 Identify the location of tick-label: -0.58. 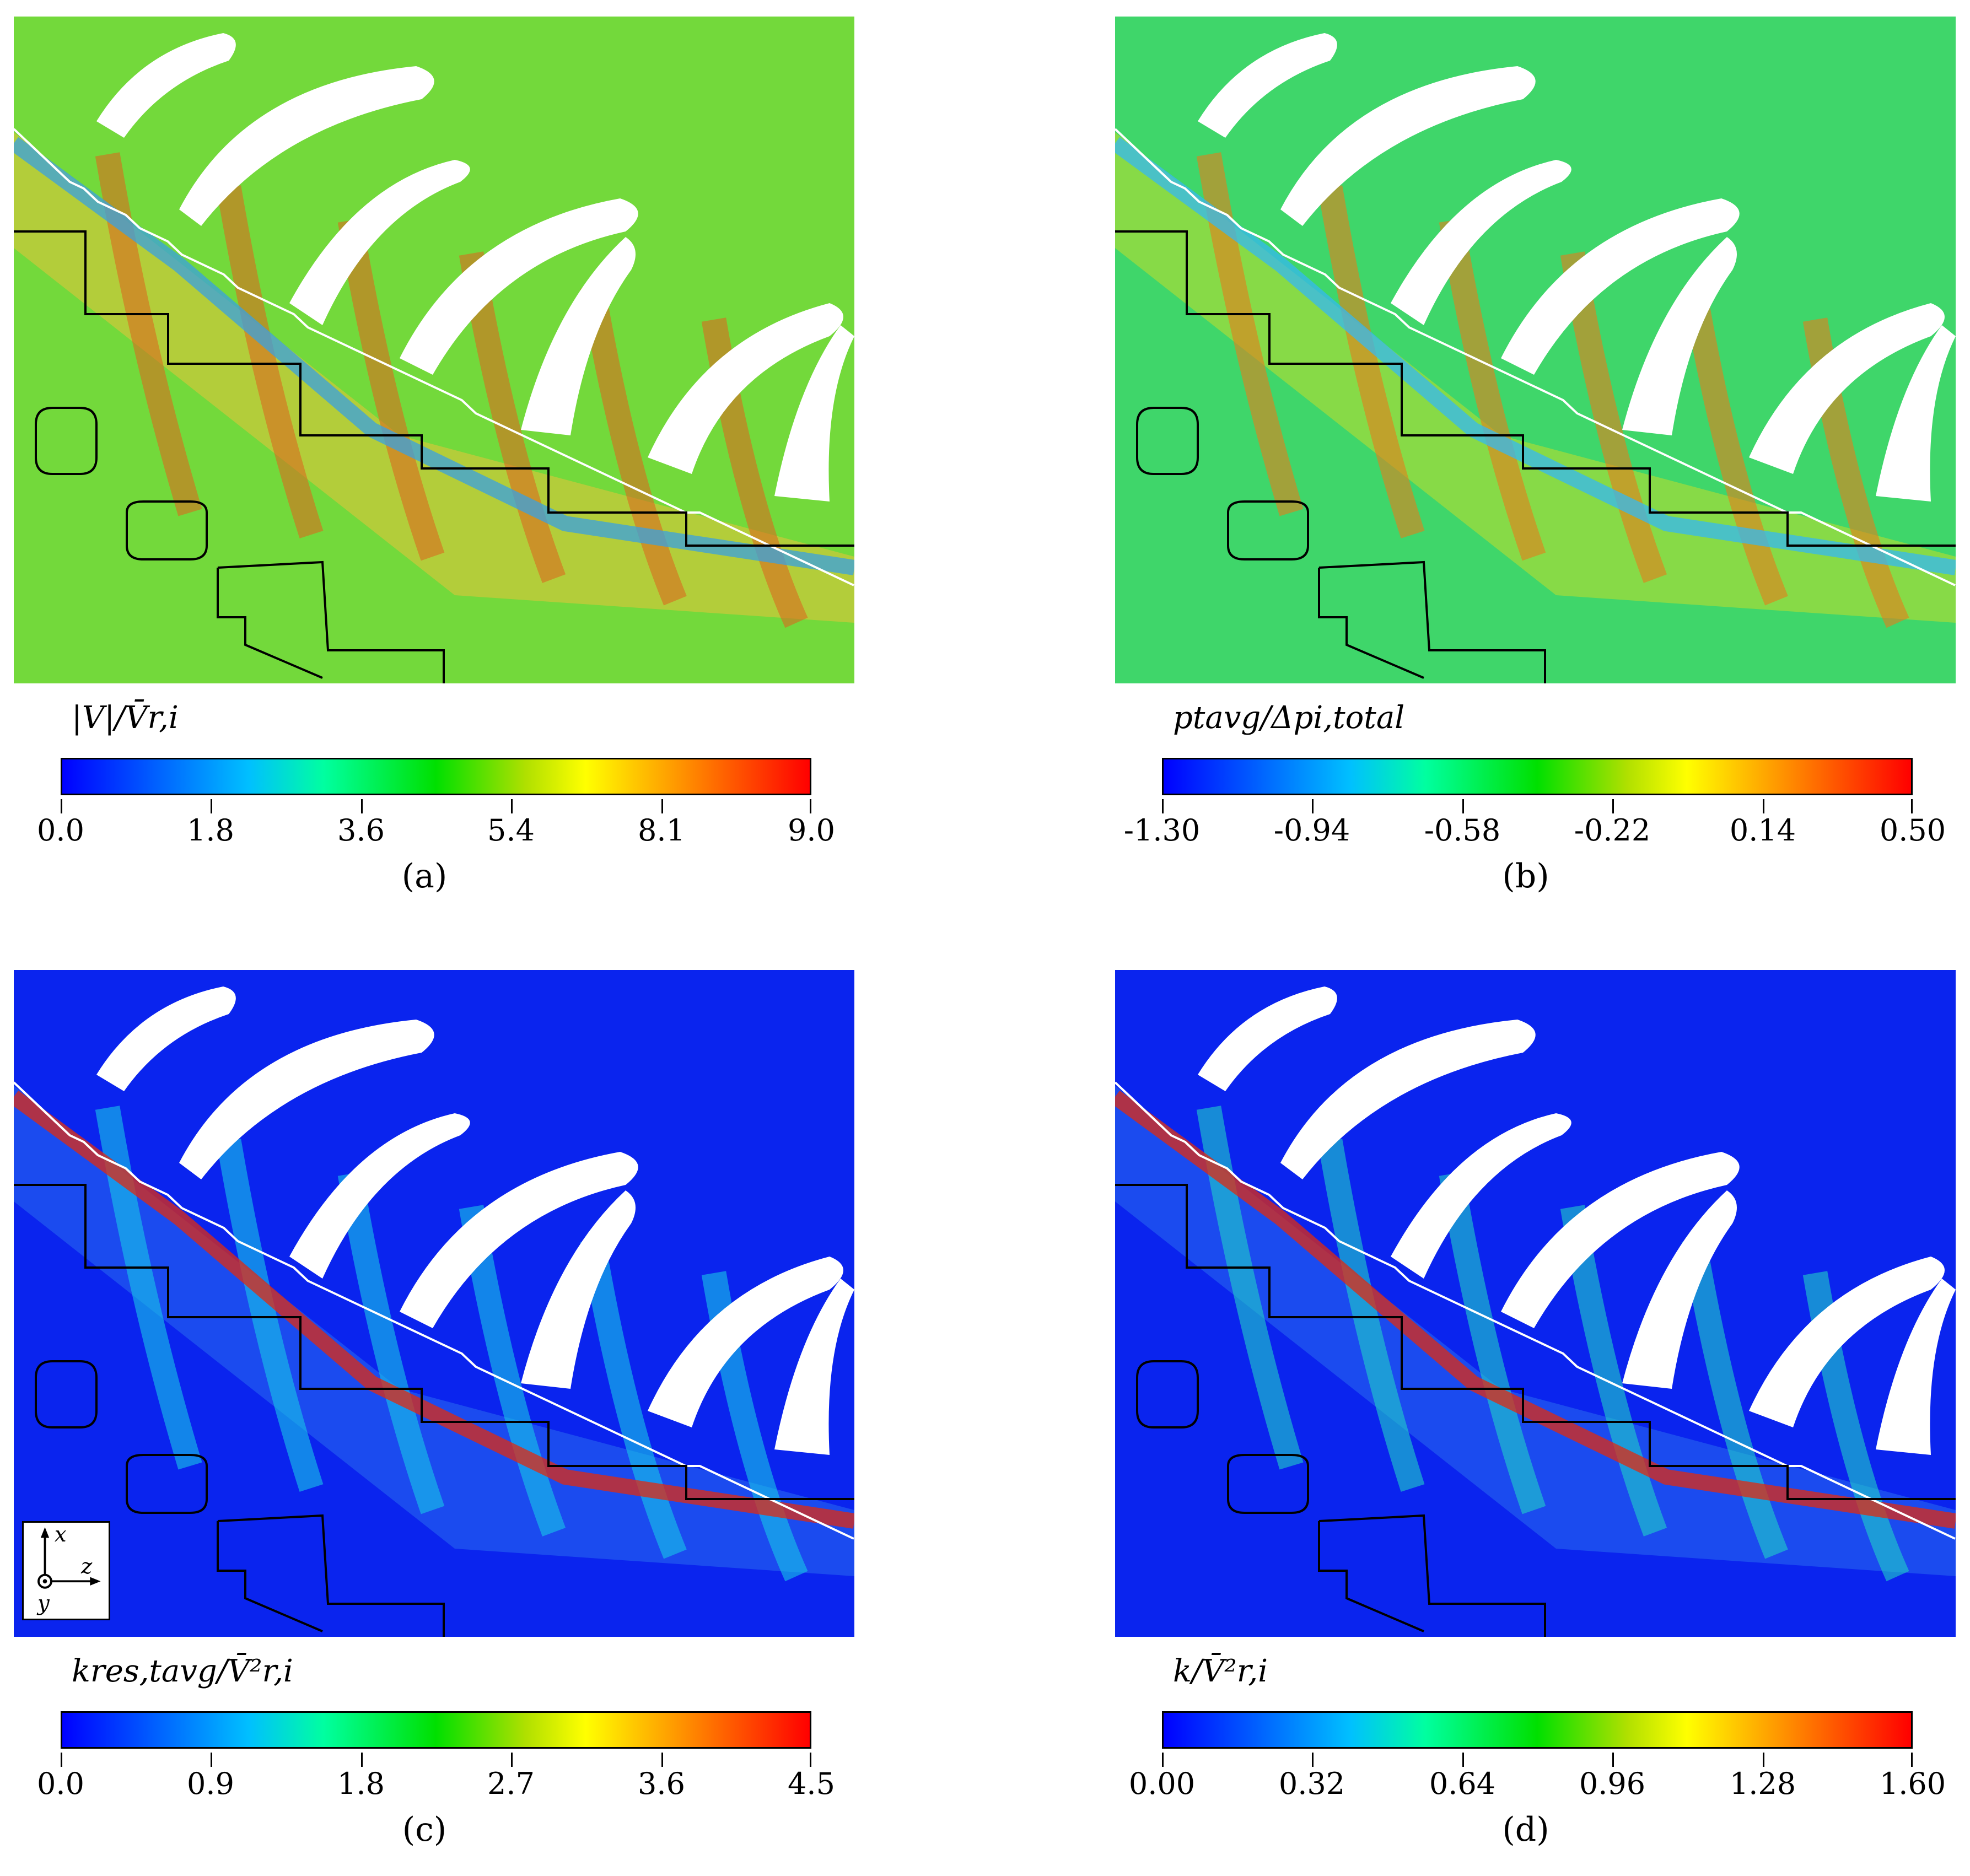
(1462, 830).